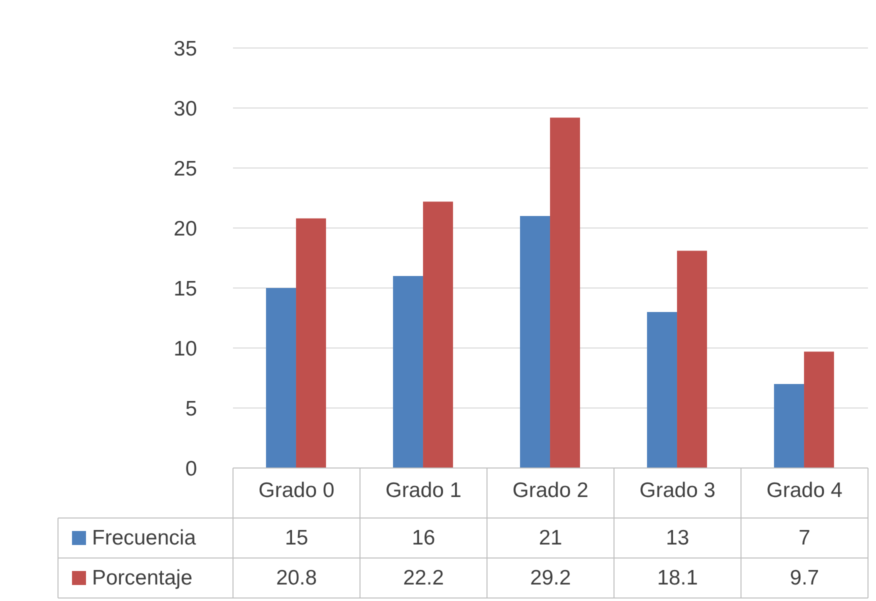 This screenshot has width=876, height=601. I want to click on x-tick-label: Grado 1, so click(424, 490).